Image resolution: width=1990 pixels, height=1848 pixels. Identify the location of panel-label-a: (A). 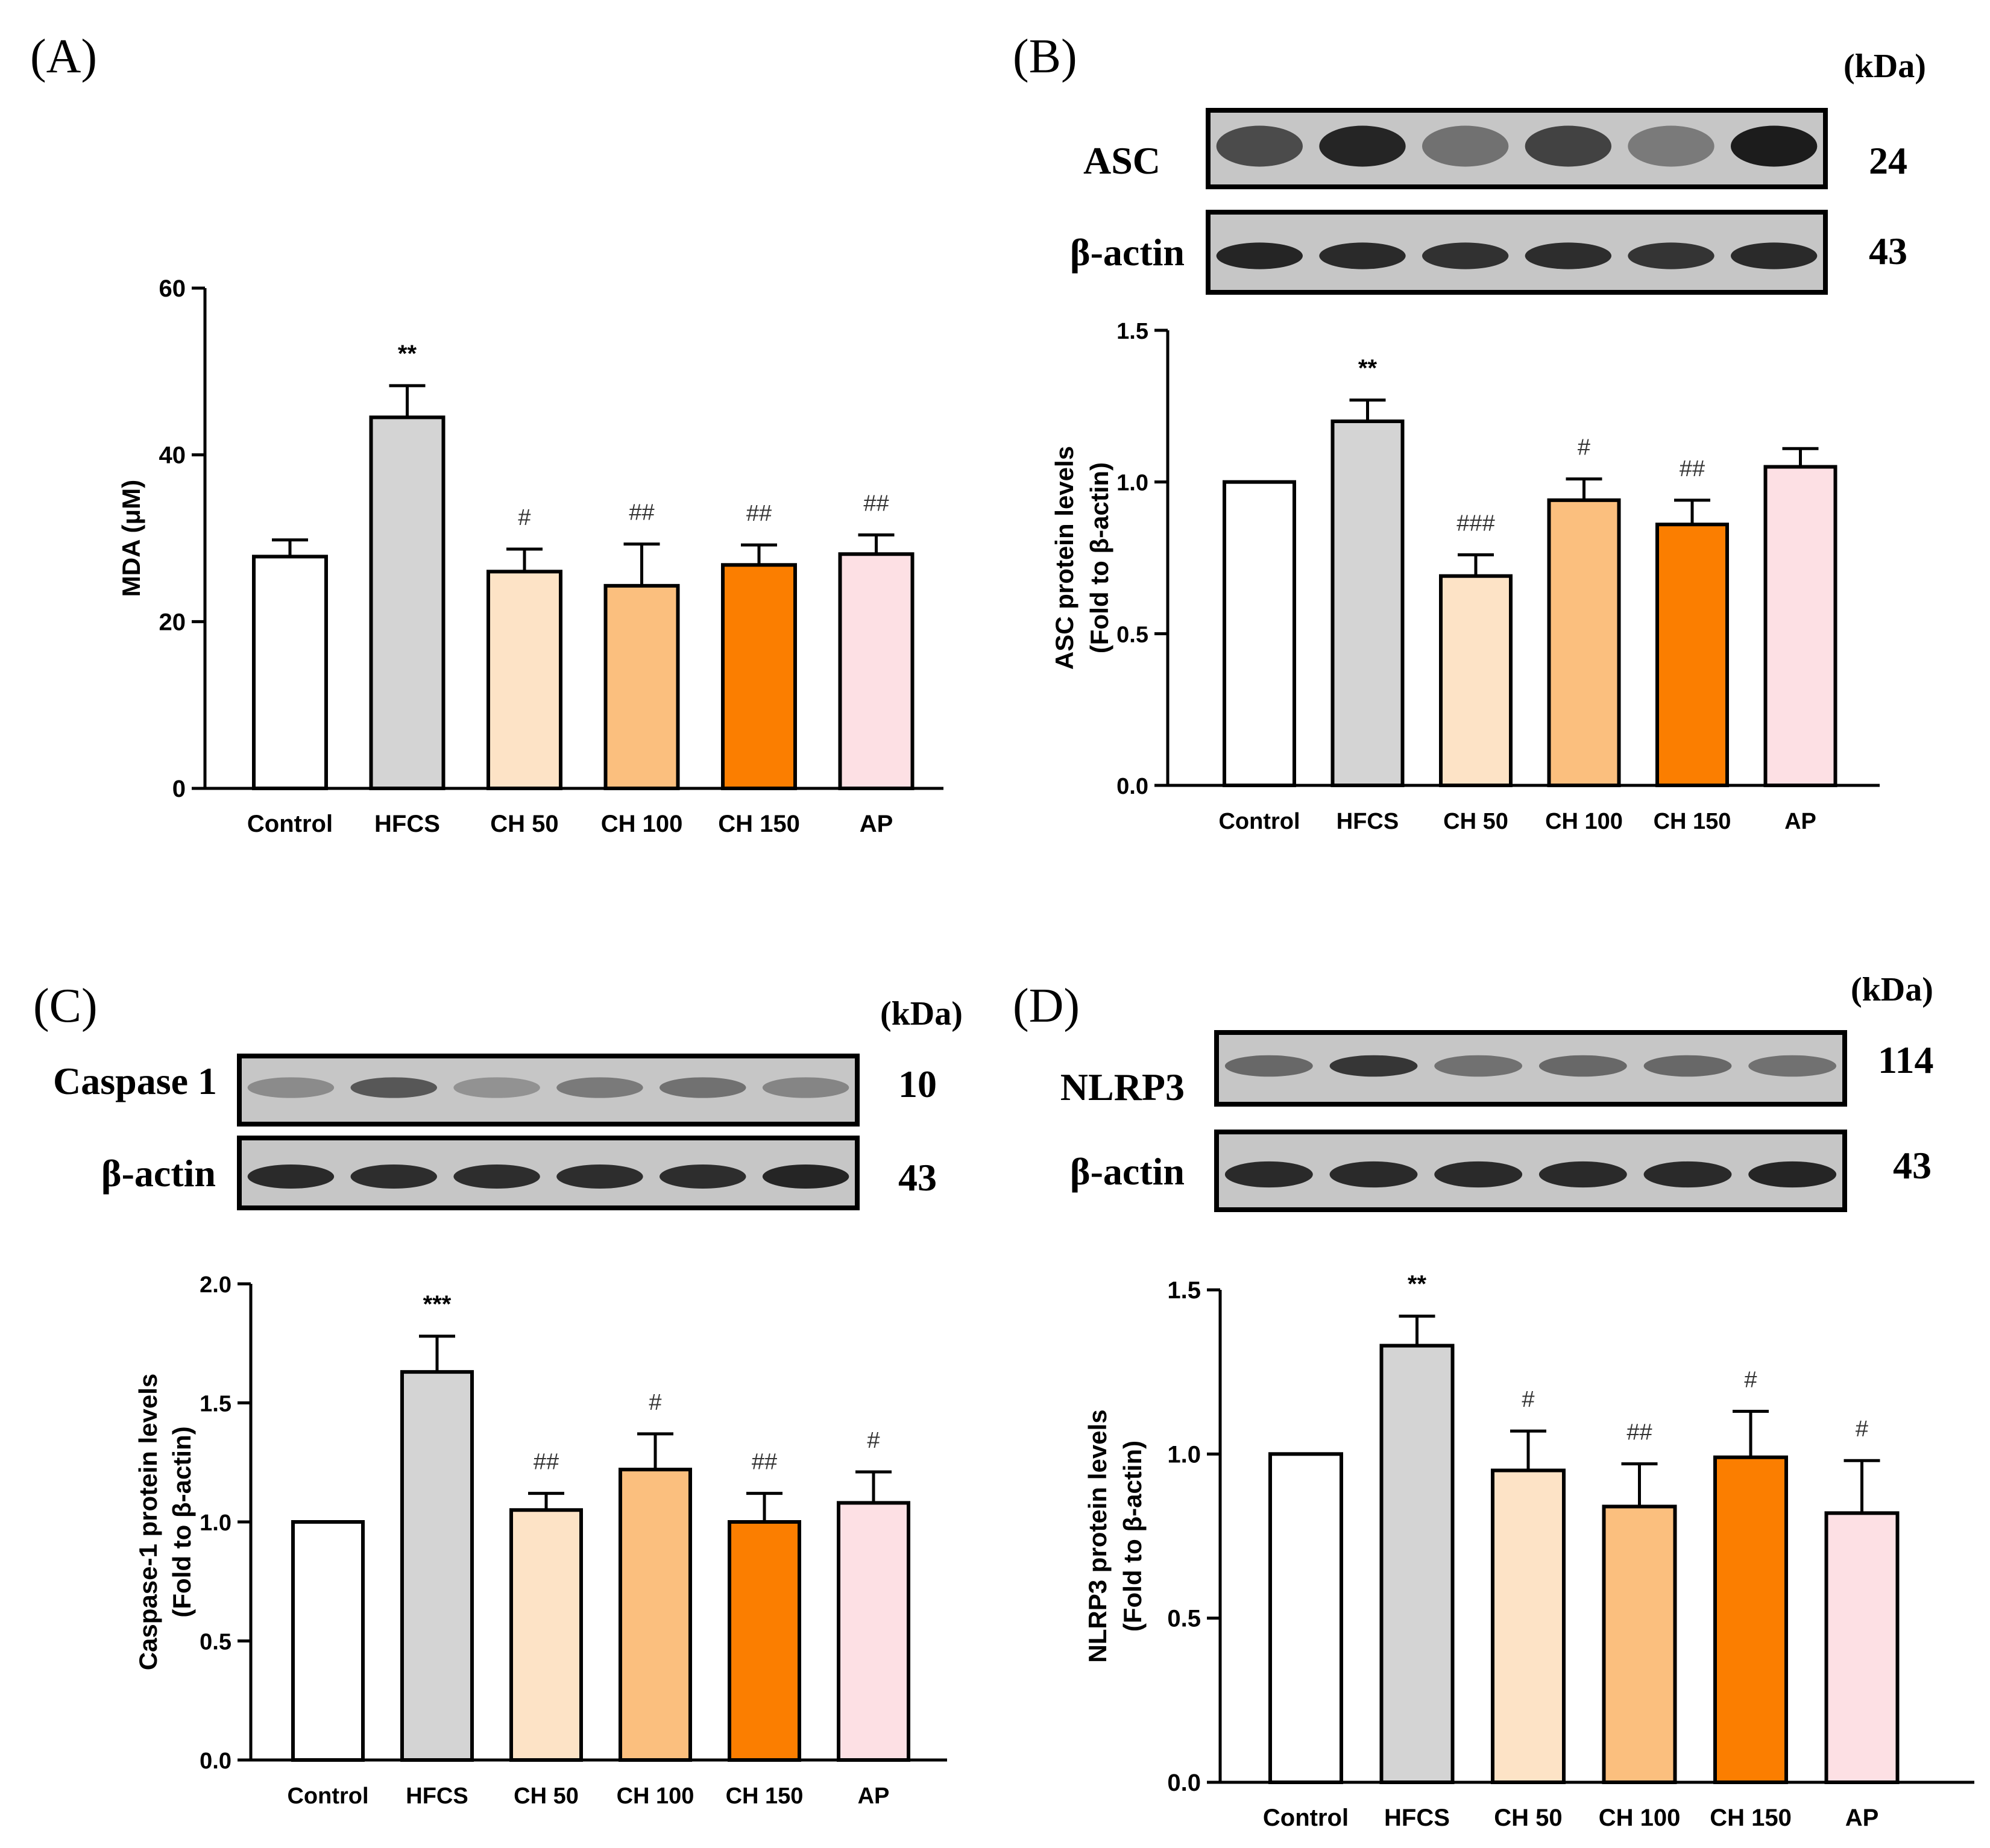
(63, 56).